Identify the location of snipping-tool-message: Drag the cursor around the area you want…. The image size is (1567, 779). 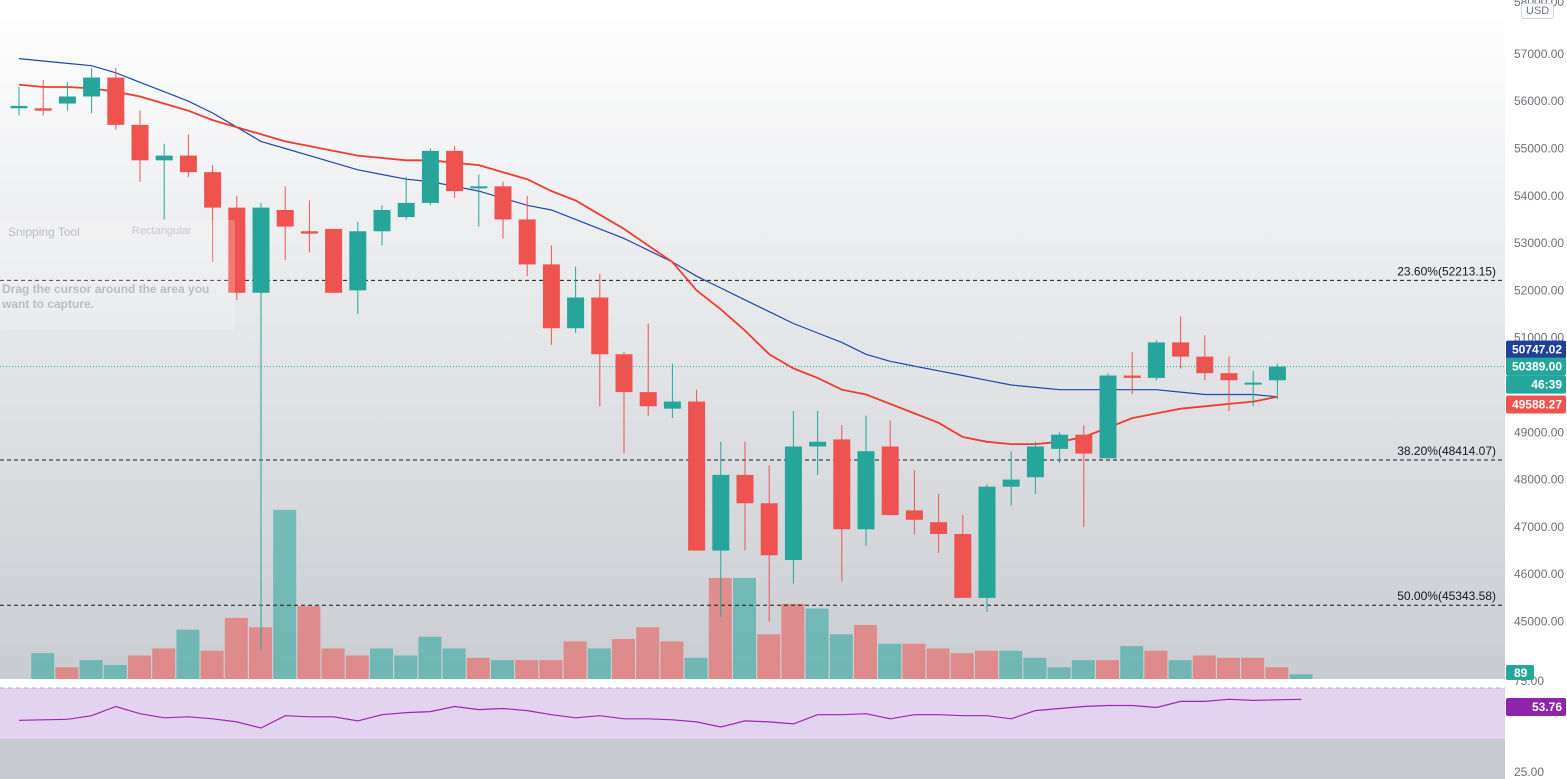
(106, 296).